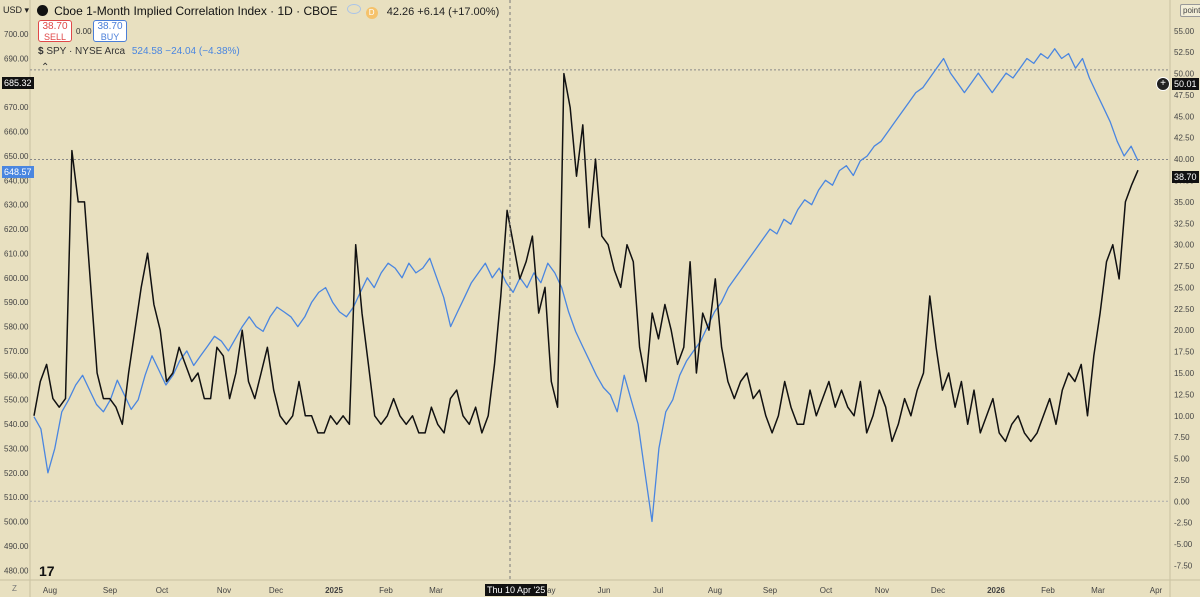 The image size is (1200, 597). Describe the element at coordinates (1184, 138) in the screenshot. I see `right-tick-label: 42.50` at that location.